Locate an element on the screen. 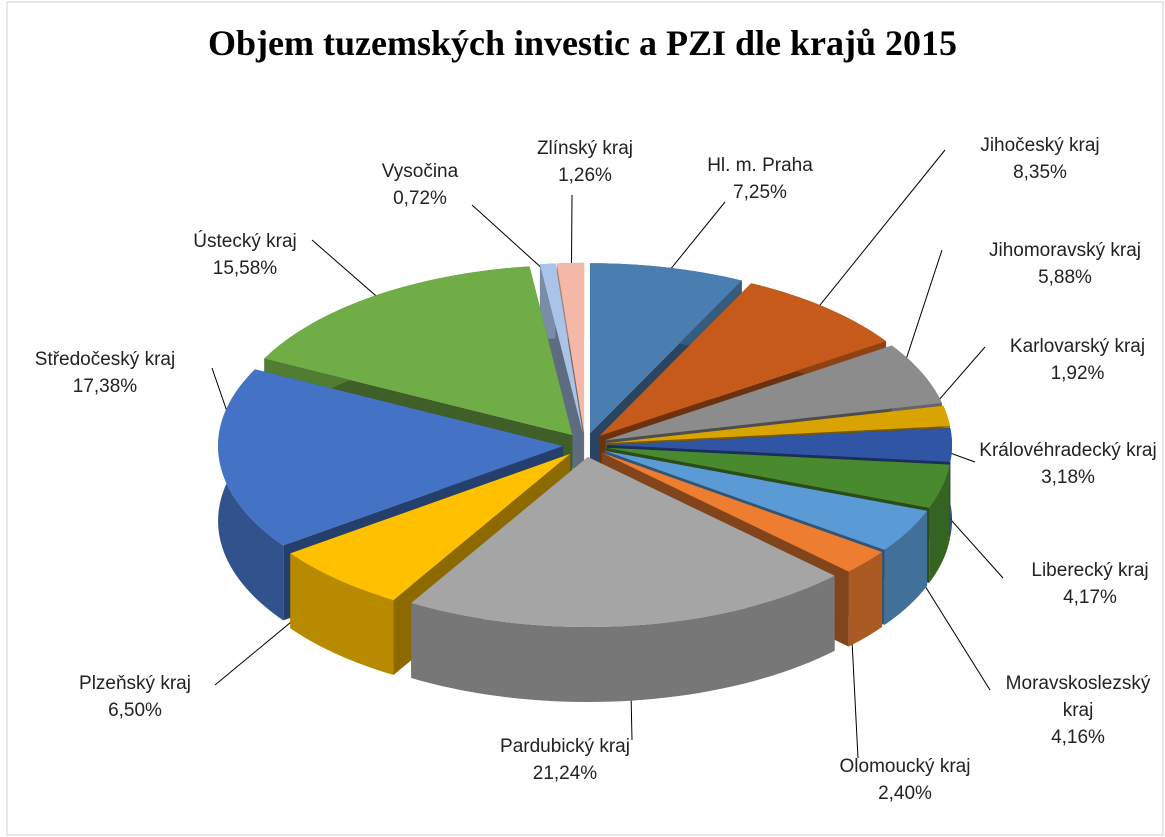  label-value: 6,50% is located at coordinates (135, 710).